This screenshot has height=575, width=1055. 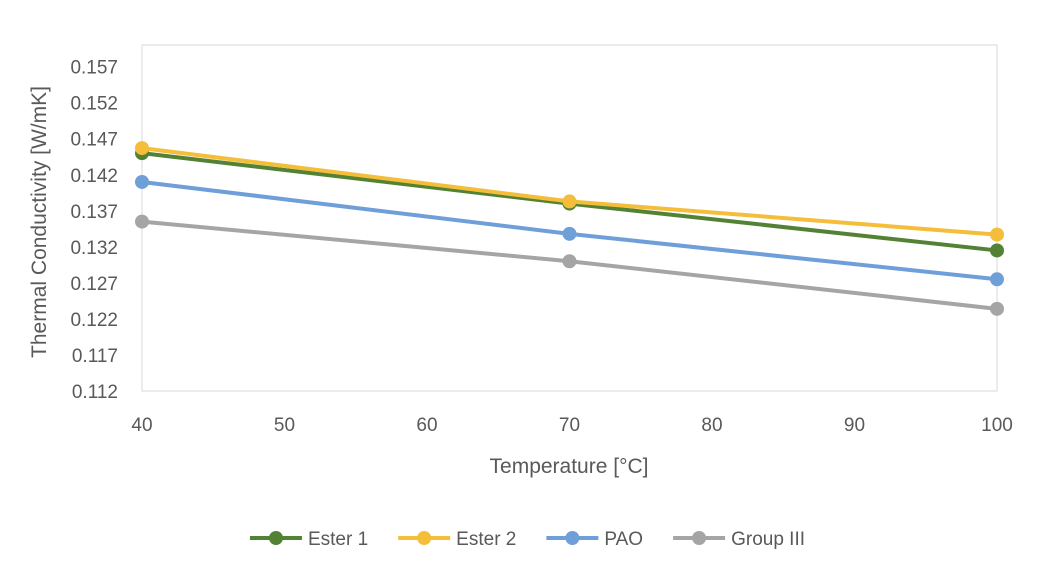 I want to click on legend-label: Group III, so click(x=768, y=539).